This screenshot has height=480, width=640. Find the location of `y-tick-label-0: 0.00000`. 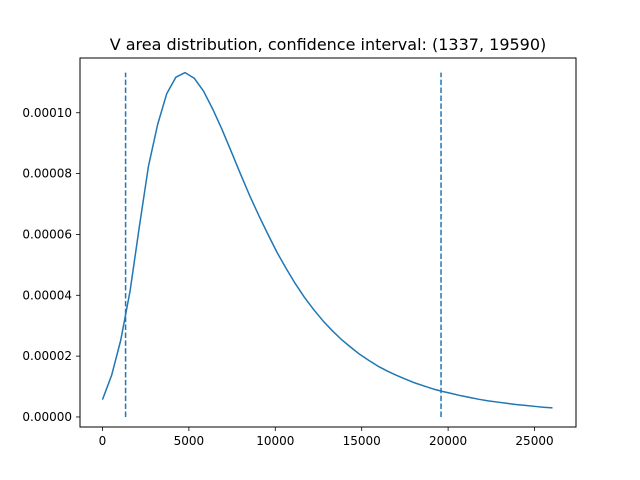

y-tick-label-0: 0.00000 is located at coordinates (47, 417).